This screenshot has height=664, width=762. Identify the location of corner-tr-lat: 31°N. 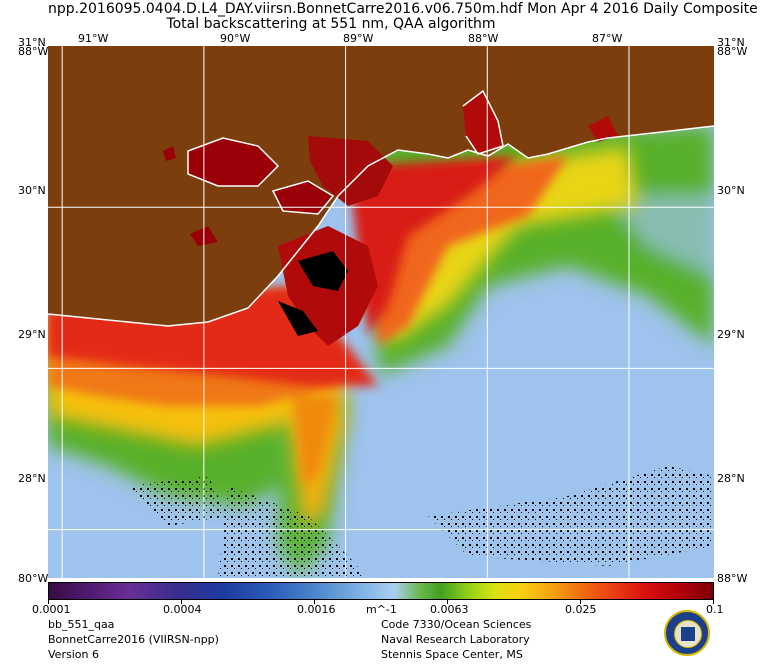
(731, 42).